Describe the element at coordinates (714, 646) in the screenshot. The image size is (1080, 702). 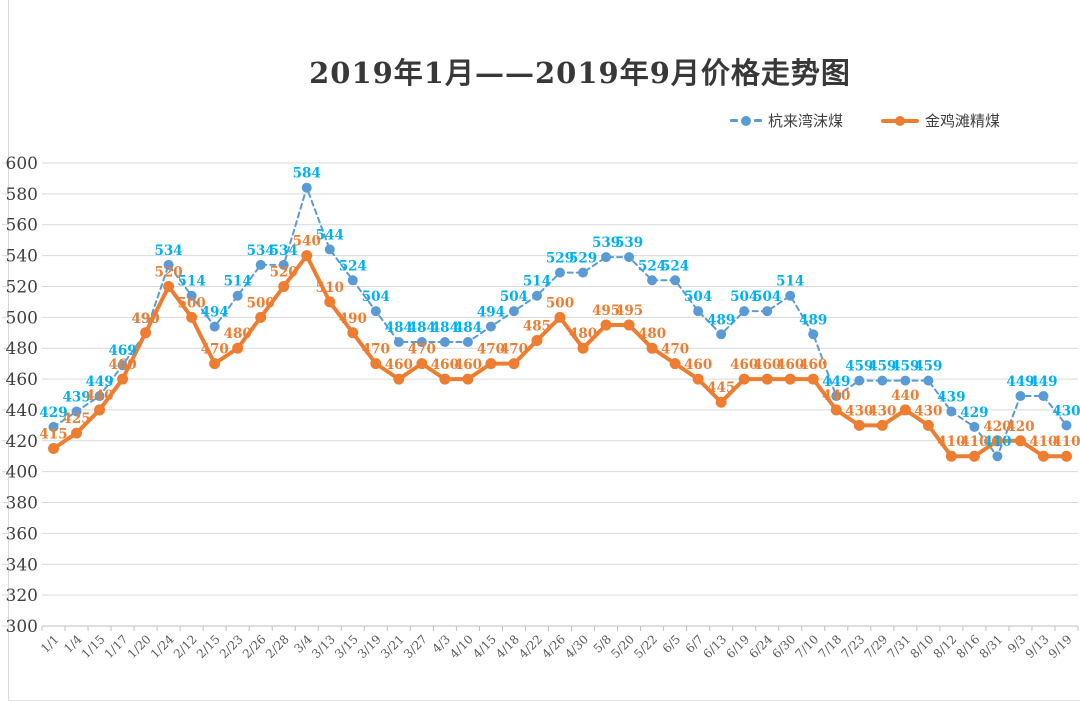
I see `x-tick-label: 6/13` at that location.